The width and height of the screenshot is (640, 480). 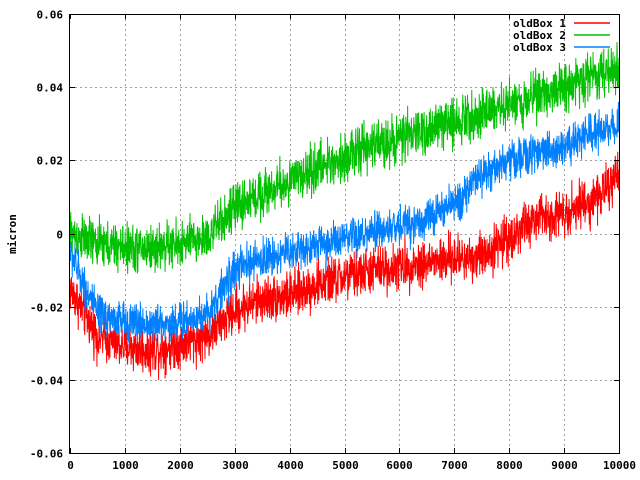 What do you see at coordinates (50, 161) in the screenshot?
I see `y-tick-label: 0.02` at bounding box center [50, 161].